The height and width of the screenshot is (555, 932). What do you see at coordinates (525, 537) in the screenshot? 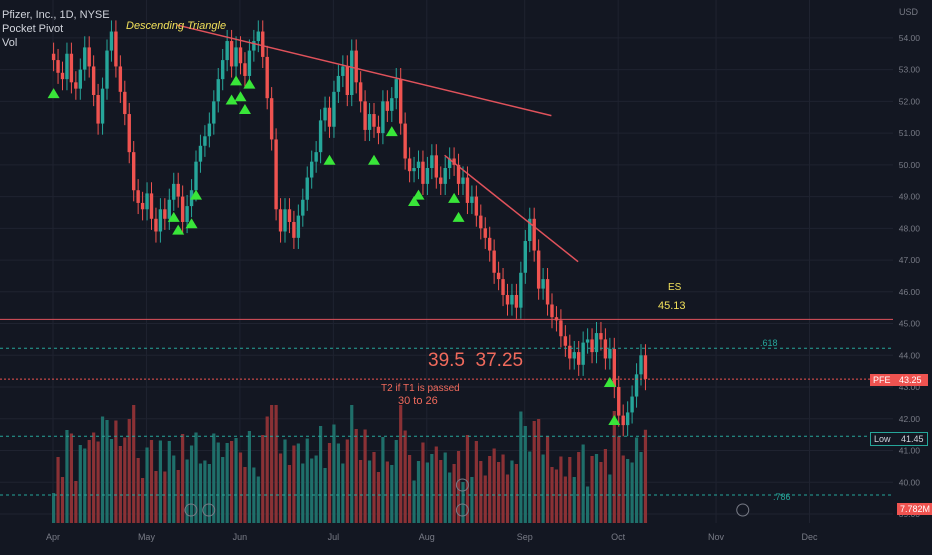
I see `x-tick-label: Sep` at bounding box center [525, 537].